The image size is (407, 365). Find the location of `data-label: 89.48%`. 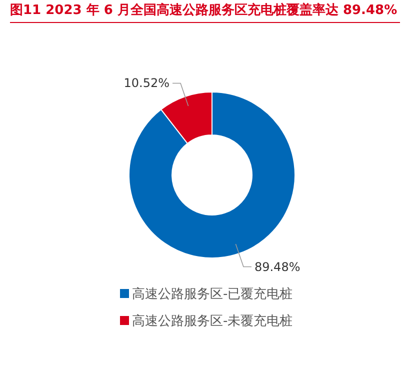

data-label: 89.48% is located at coordinates (277, 267).